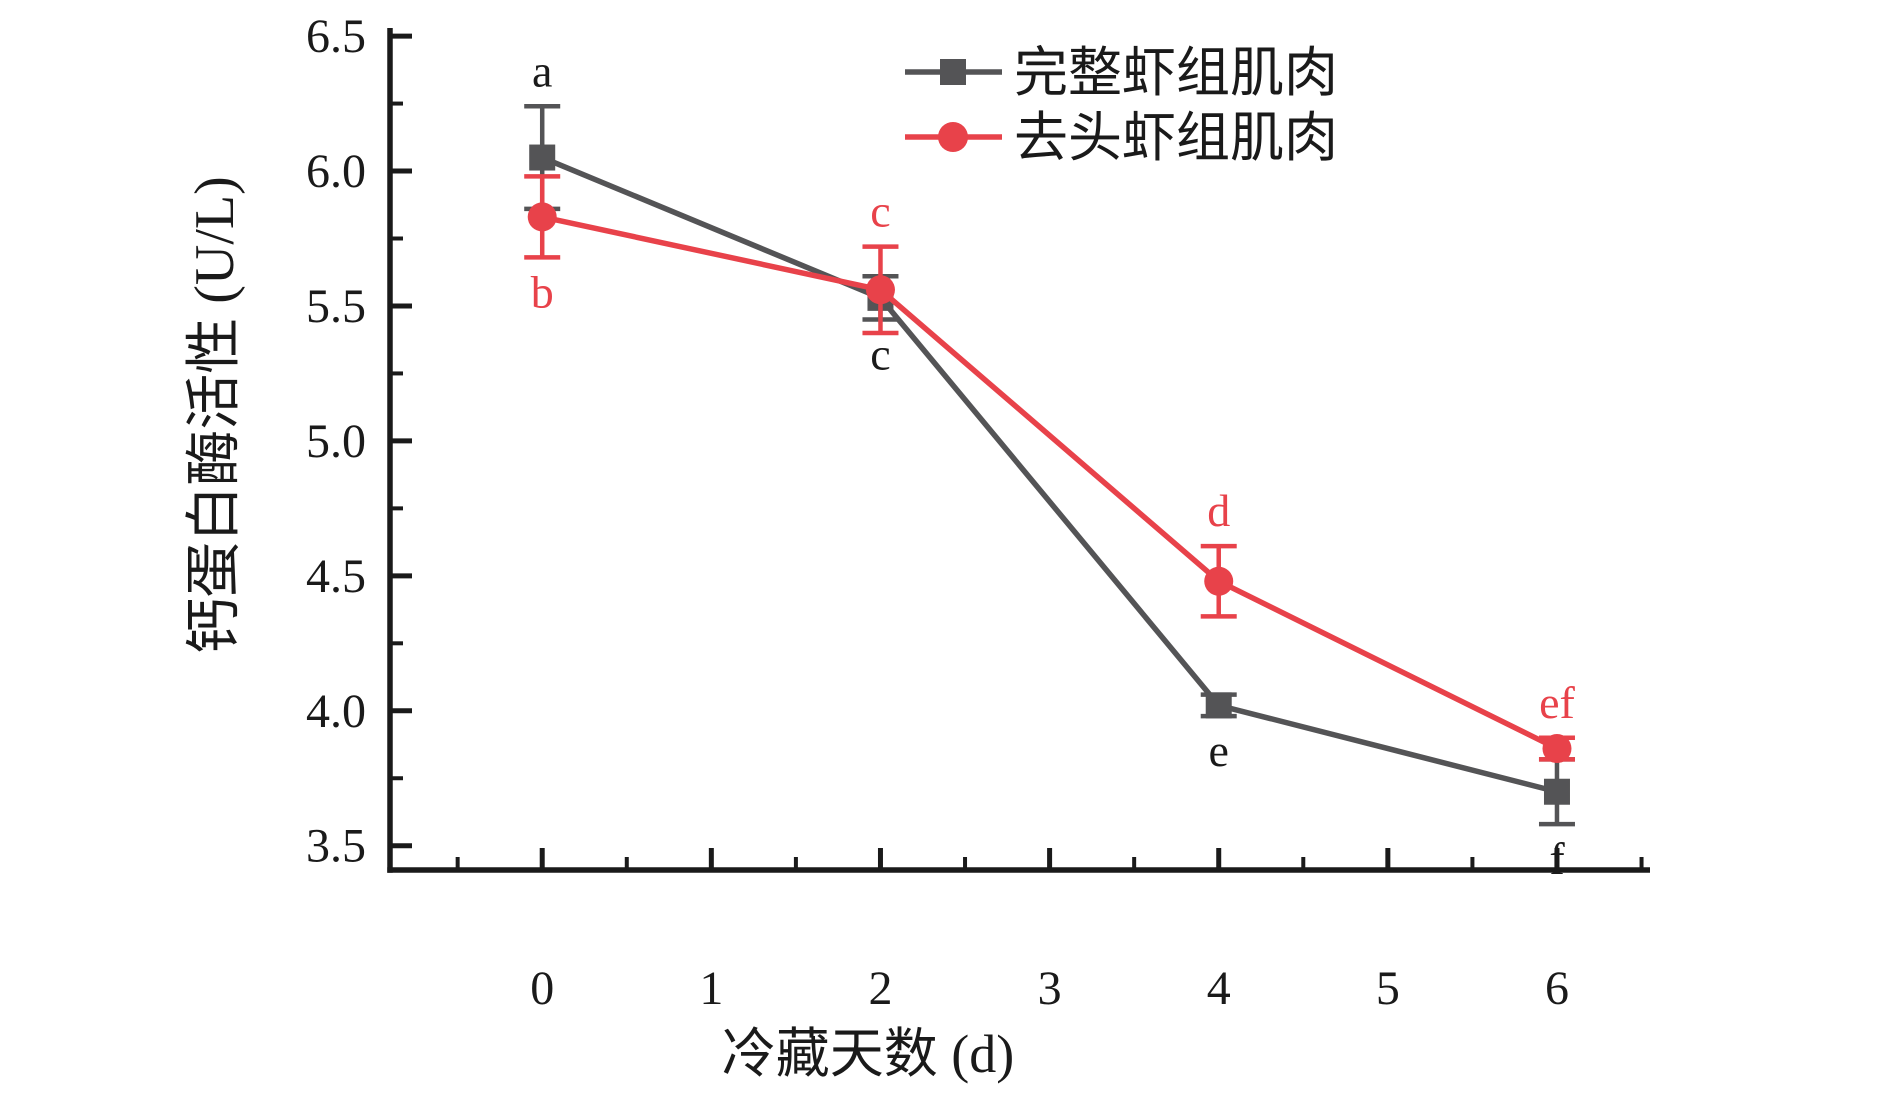 Image resolution: width=1890 pixels, height=1097 pixels. Describe the element at coordinates (1388, 988) in the screenshot. I see `x-tick-label: 5` at that location.